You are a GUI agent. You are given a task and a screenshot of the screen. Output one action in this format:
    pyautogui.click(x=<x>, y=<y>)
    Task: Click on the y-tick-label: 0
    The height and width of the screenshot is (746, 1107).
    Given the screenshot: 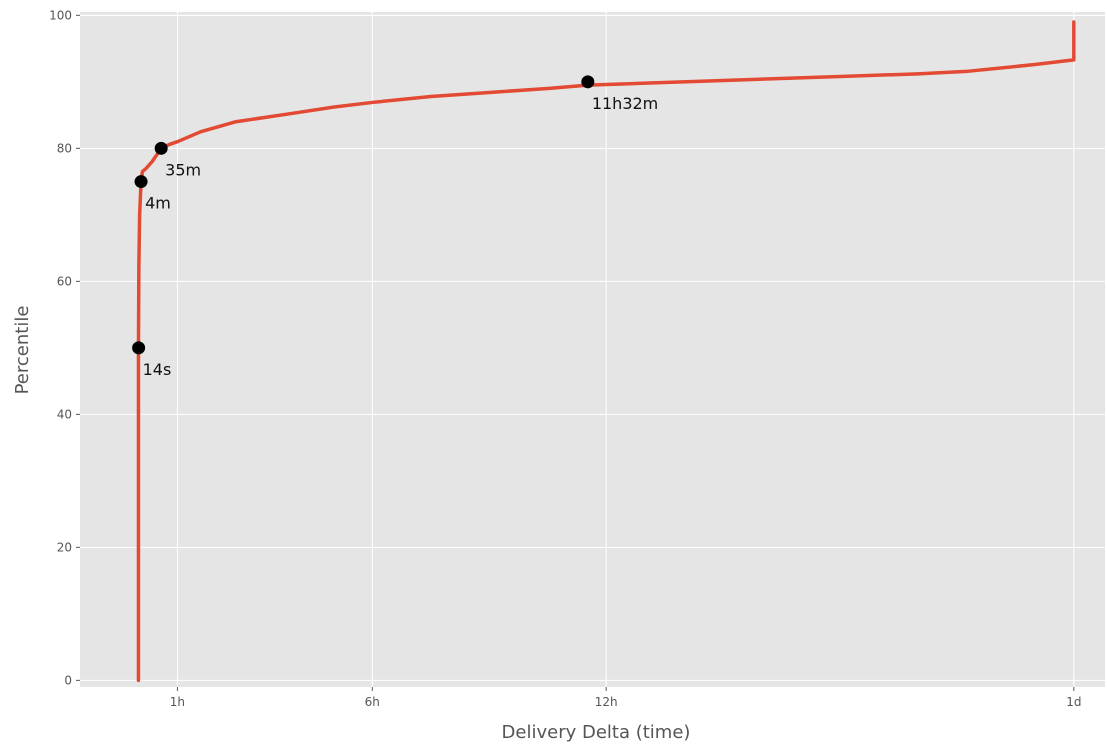 What is the action you would take?
    pyautogui.click(x=68, y=680)
    